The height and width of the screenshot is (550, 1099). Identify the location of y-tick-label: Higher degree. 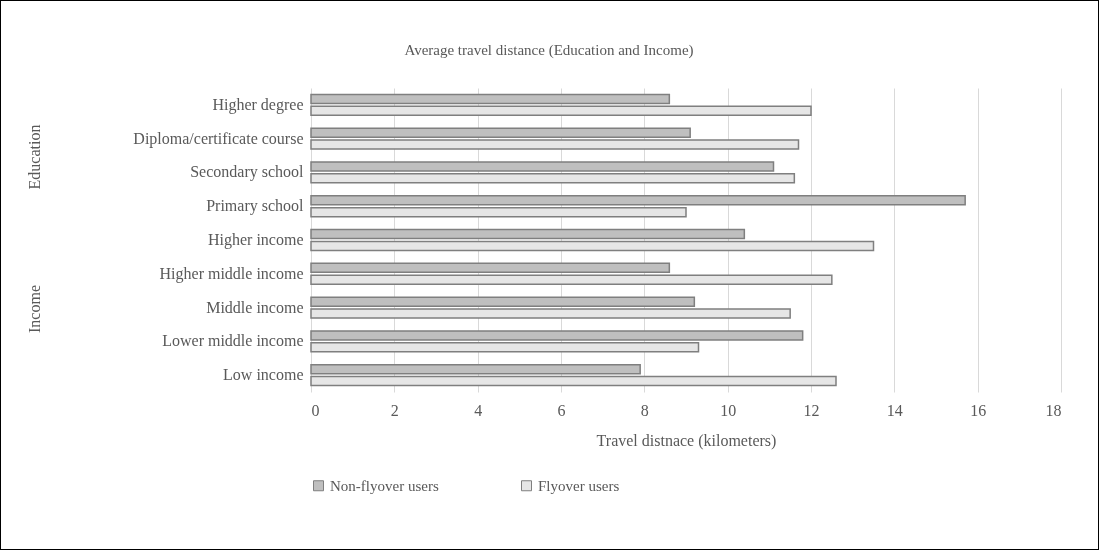
(258, 104).